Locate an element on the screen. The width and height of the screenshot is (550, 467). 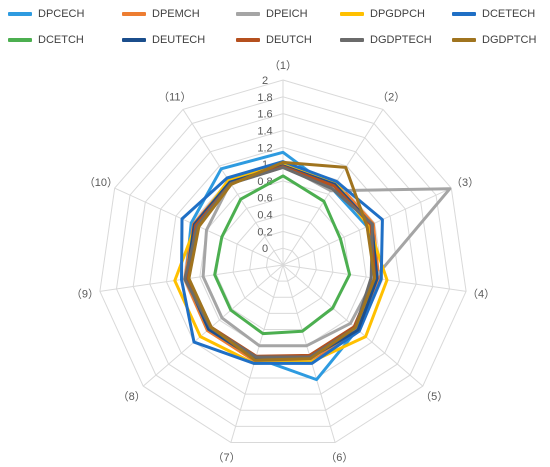
axis-label: （4） is located at coordinates (481, 293).